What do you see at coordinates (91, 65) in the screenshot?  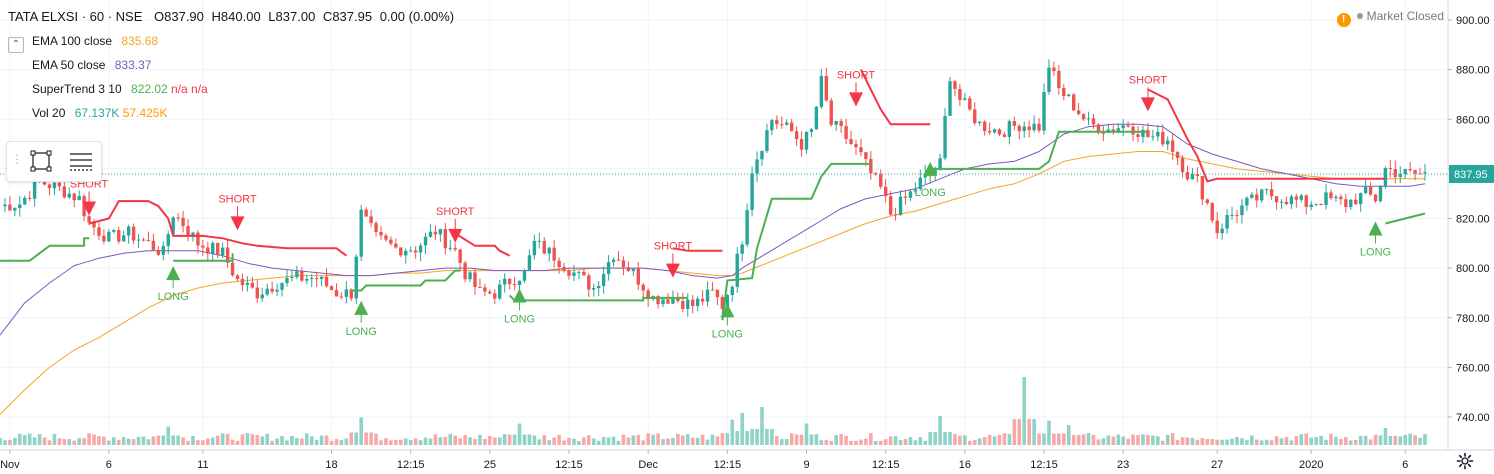 I see `legend-ema50: EMA 50 close 833.37` at bounding box center [91, 65].